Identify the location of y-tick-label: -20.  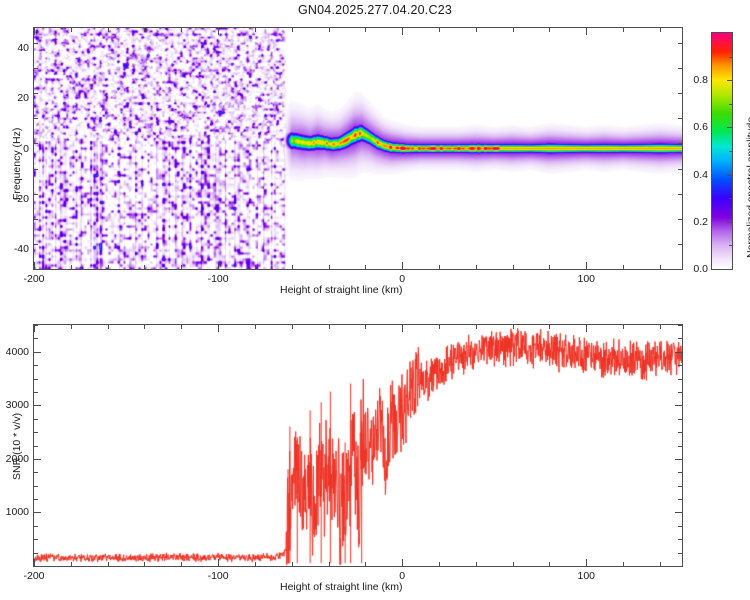
(21, 198).